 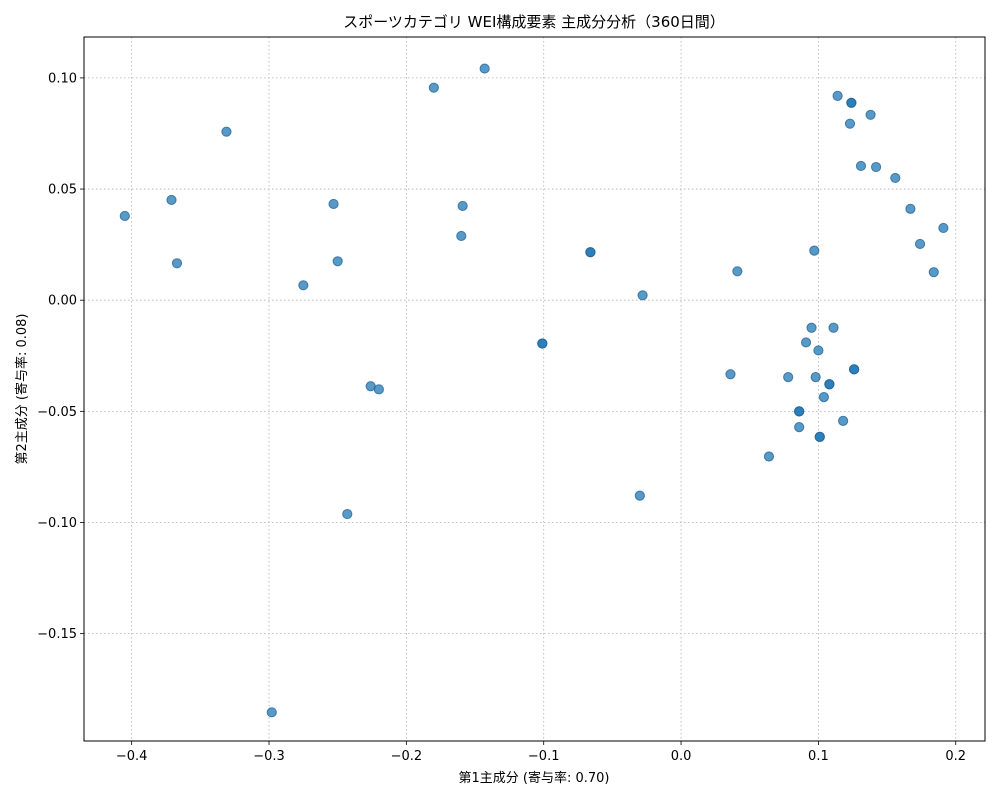 What do you see at coordinates (533, 778) in the screenshot?
I see `x-axis-label: 第1主成分 (寄与率: 0.70)` at bounding box center [533, 778].